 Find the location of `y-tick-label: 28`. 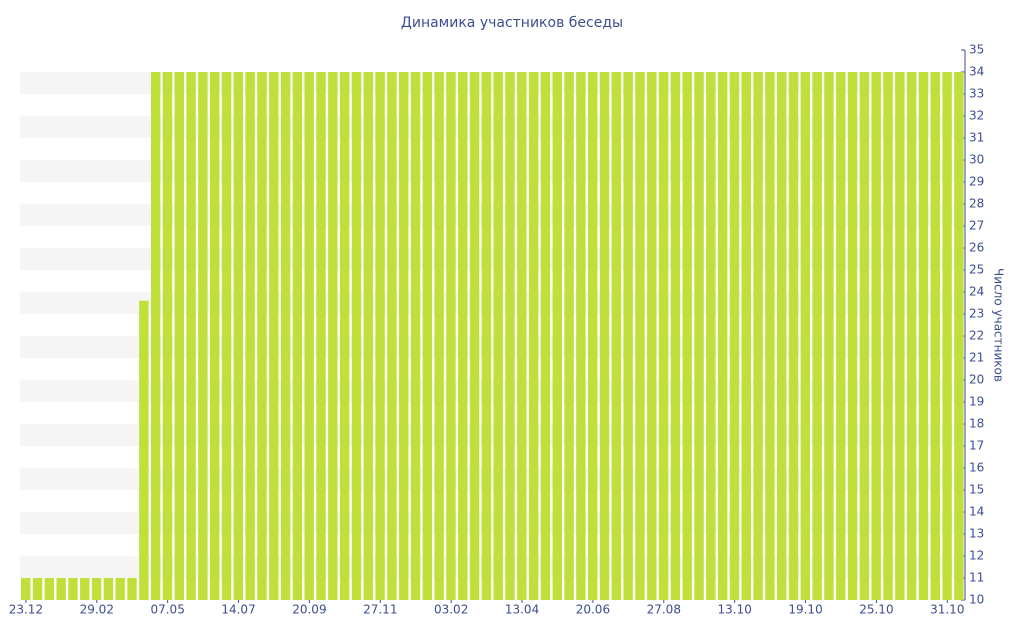

y-tick-label: 28 is located at coordinates (976, 204).